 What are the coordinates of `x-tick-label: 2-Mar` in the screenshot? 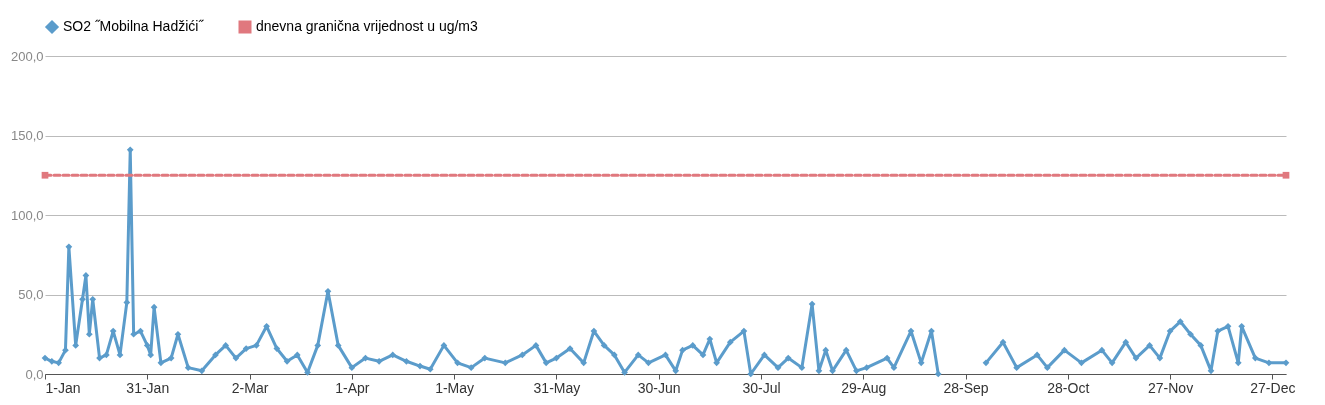 It's located at (250, 387).